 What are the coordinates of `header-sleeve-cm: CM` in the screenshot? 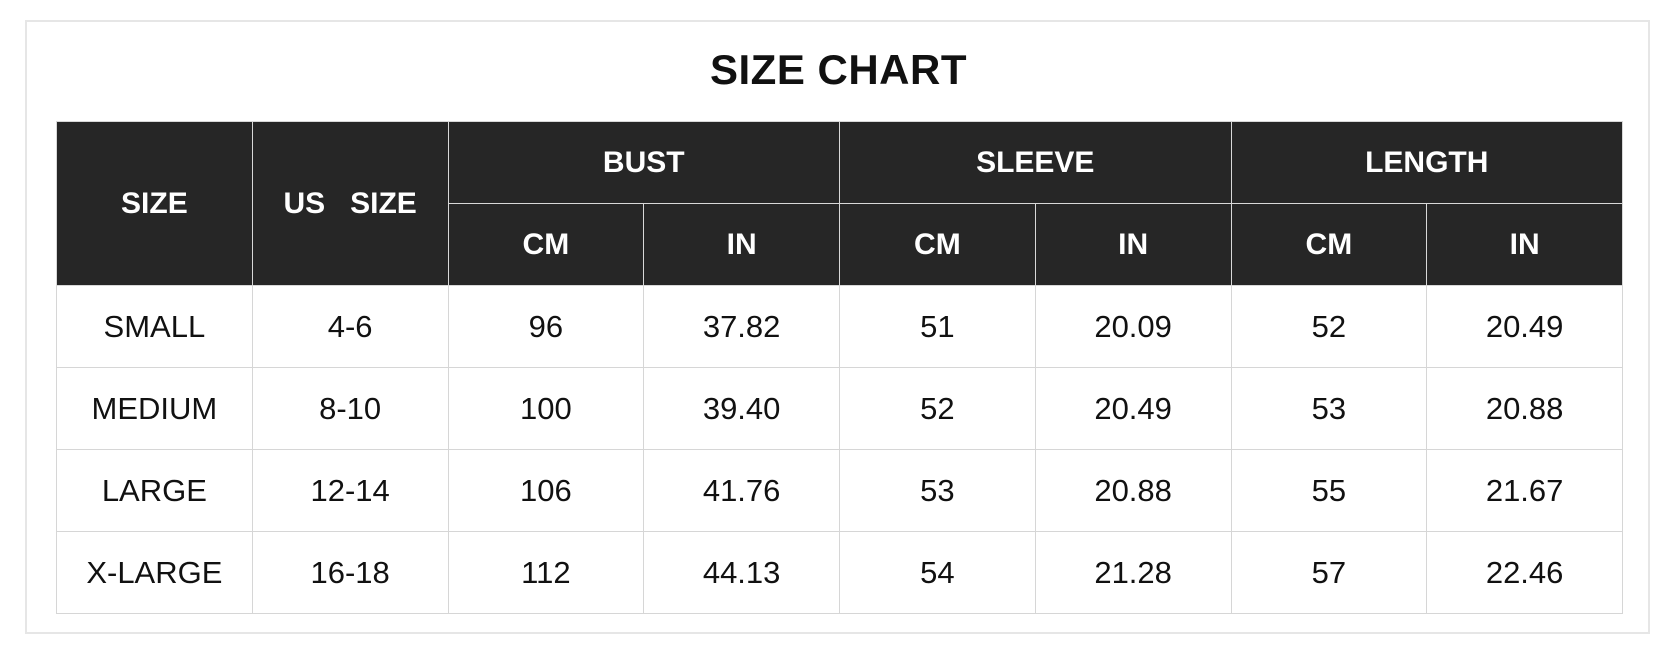 It's located at (937, 244).